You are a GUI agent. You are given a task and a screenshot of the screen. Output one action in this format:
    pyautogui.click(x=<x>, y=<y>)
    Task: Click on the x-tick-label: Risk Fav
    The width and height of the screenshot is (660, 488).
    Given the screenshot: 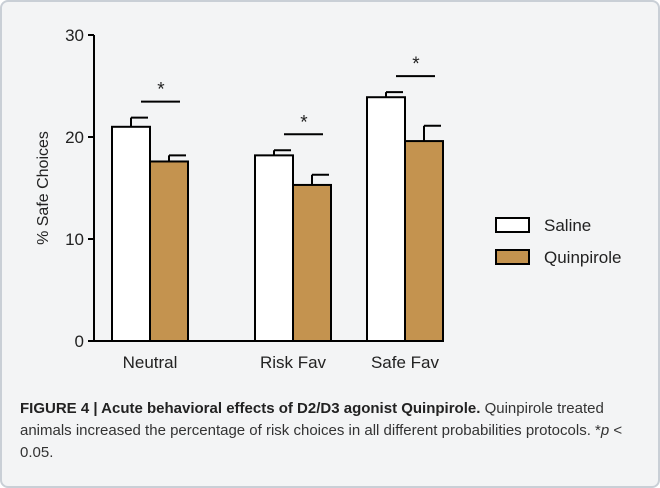 What is the action you would take?
    pyautogui.click(x=293, y=362)
    